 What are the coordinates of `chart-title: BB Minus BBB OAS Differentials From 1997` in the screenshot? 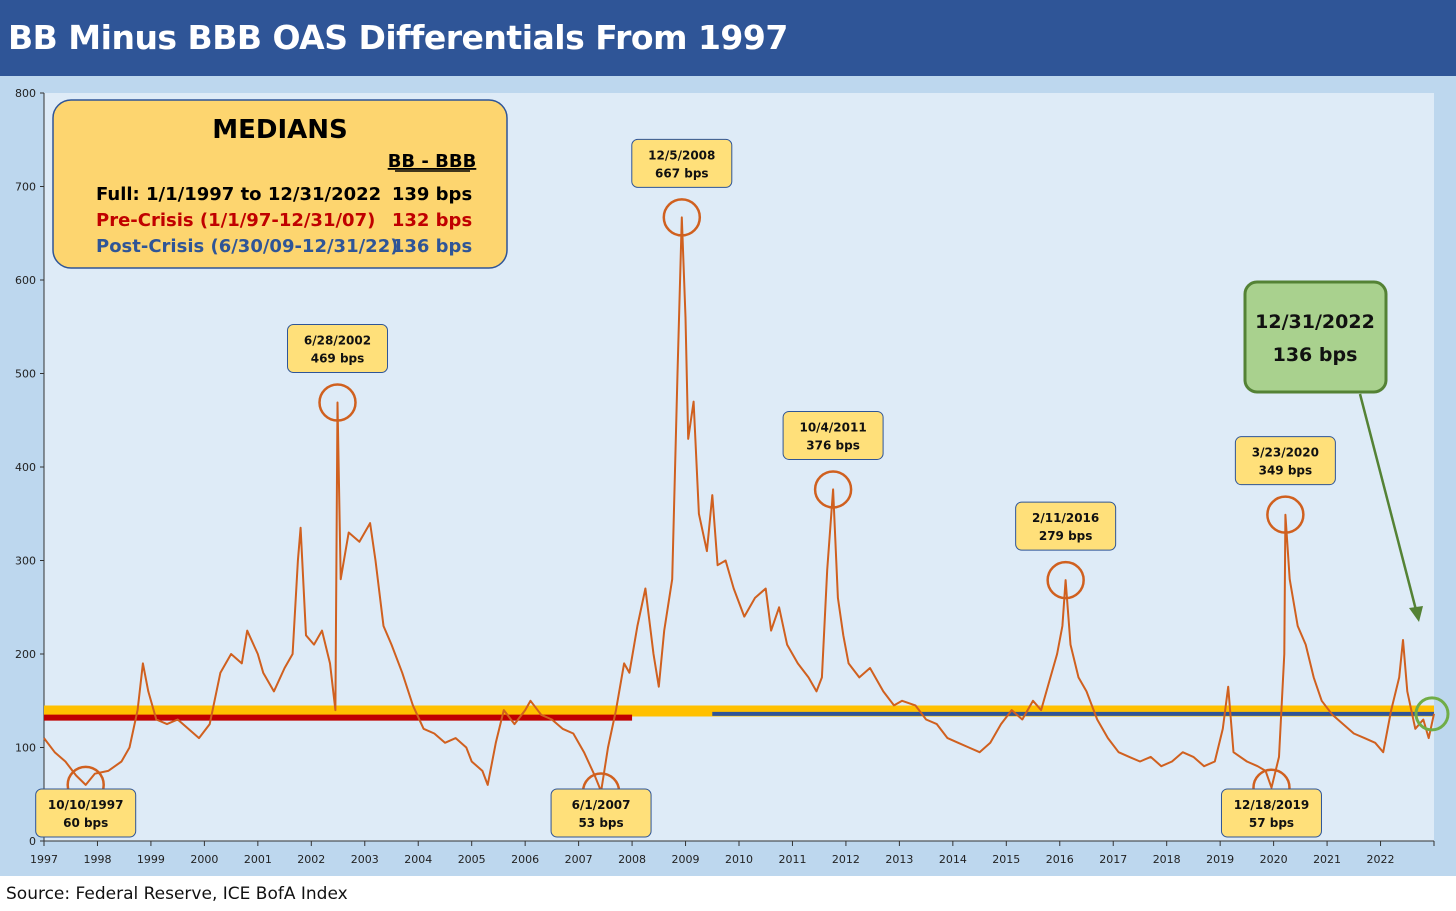 It's located at (398, 37).